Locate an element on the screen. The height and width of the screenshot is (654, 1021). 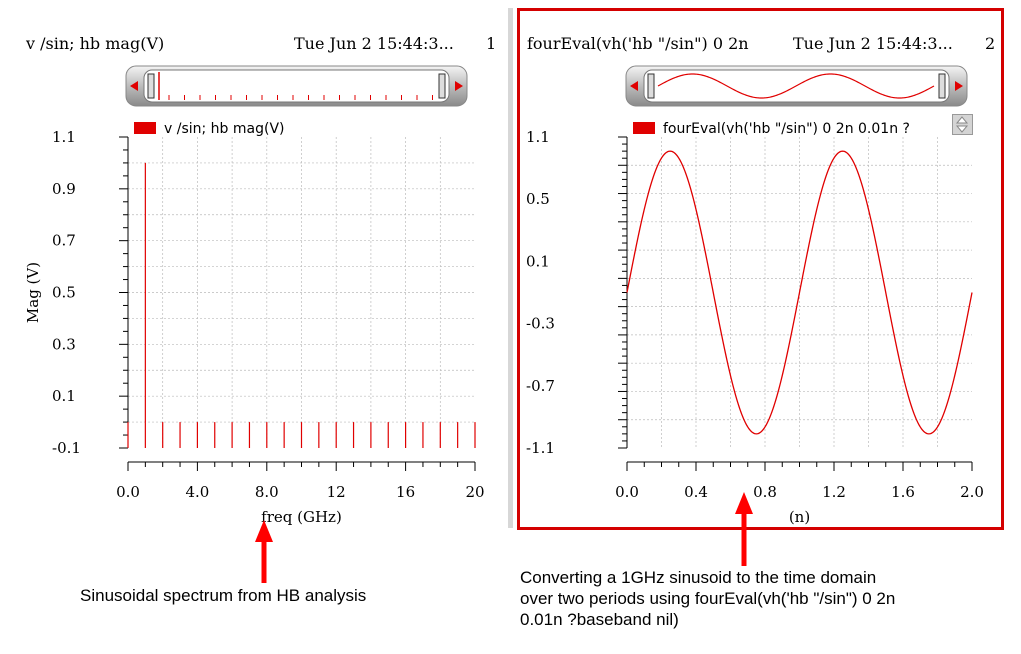
annotation-arrows is located at coordinates (504, 537).